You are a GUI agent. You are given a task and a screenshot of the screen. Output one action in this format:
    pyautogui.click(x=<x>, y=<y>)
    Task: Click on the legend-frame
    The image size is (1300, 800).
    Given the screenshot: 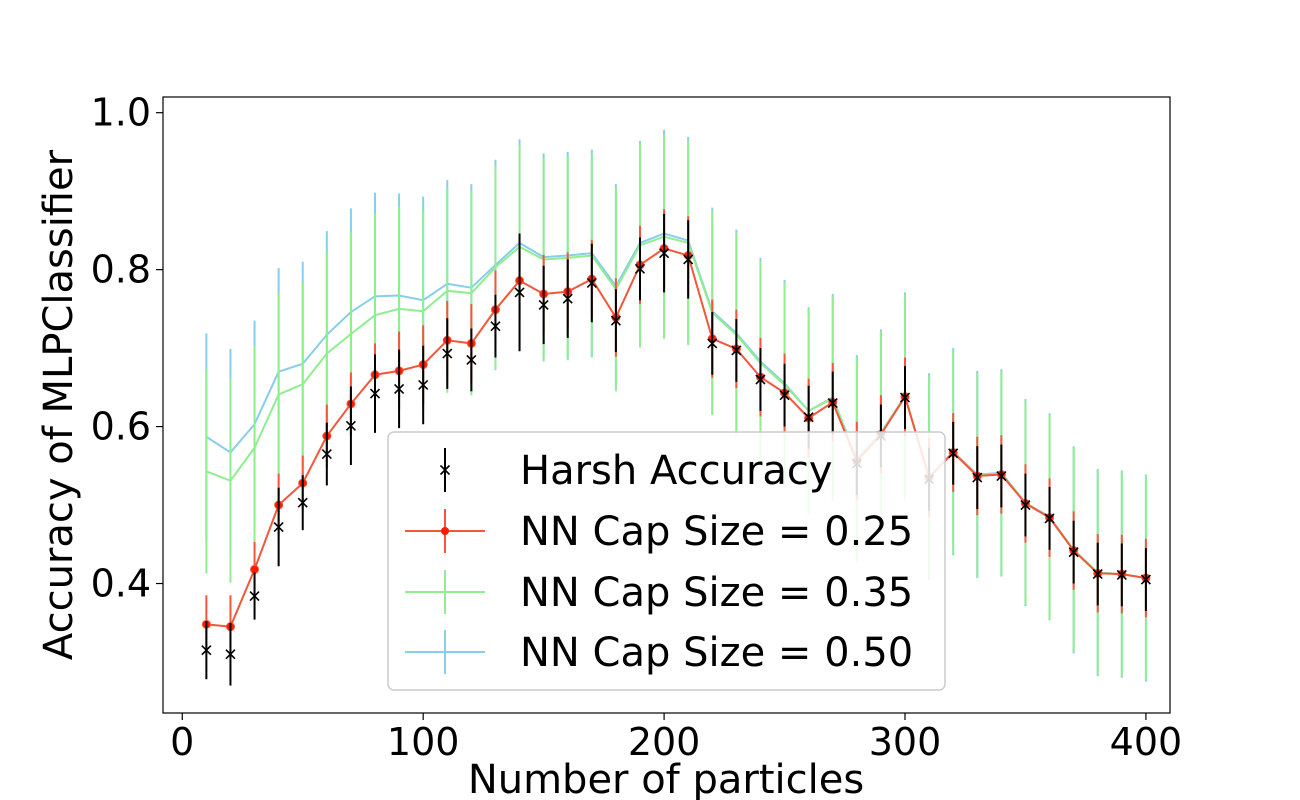 What is the action you would take?
    pyautogui.click(x=666, y=561)
    